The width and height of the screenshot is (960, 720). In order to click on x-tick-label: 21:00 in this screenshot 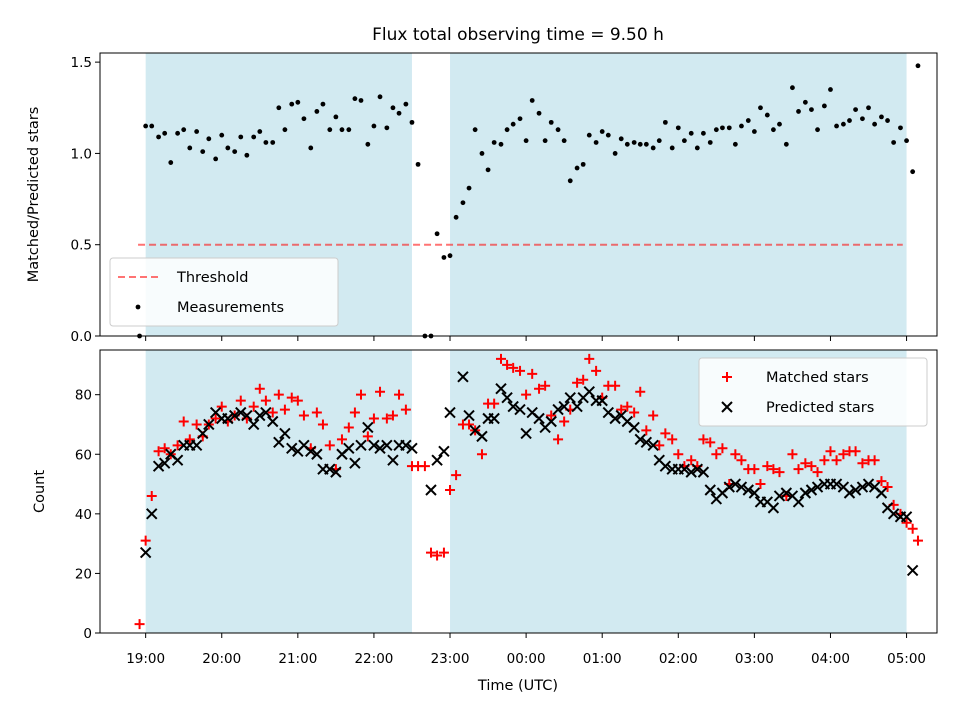, I will do `click(297, 659)`.